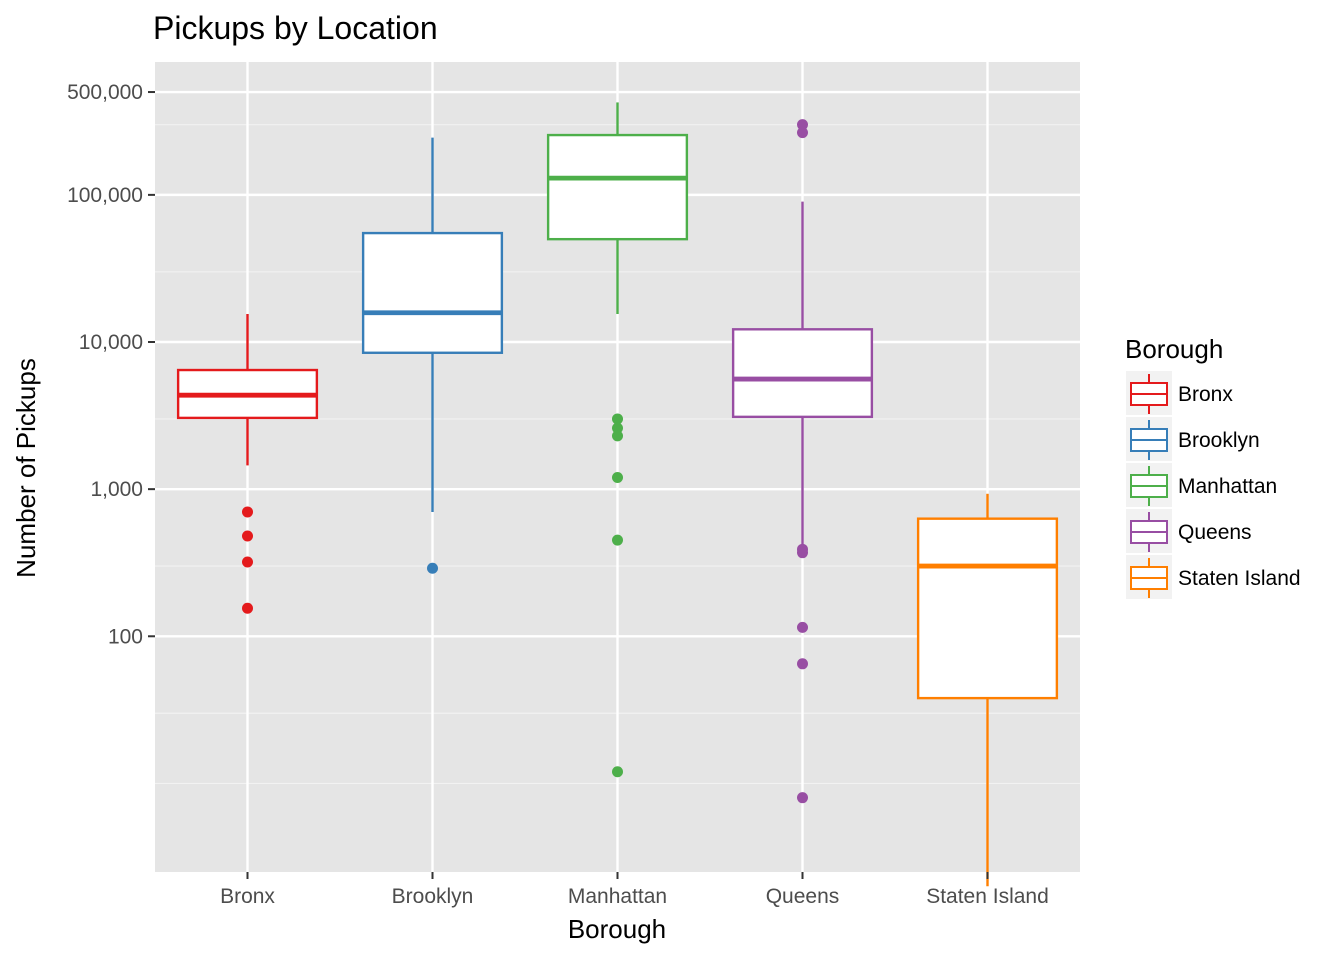 The image size is (1344, 960). Describe the element at coordinates (1219, 440) in the screenshot. I see `legend-label: Brooklyn` at that location.